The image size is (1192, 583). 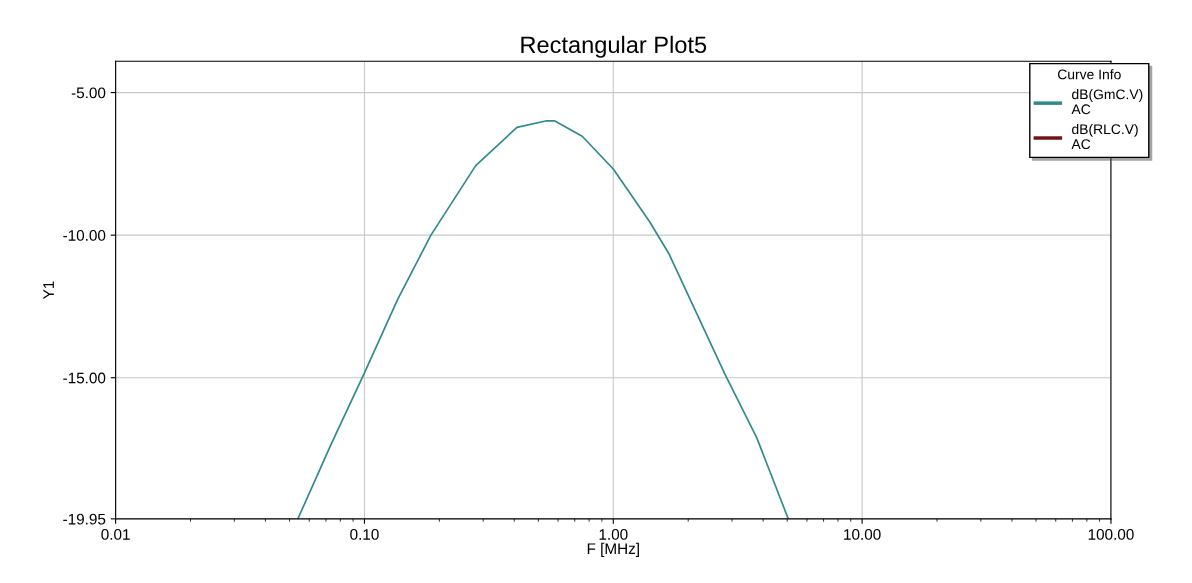 I want to click on y-tick-label: -15.00, so click(x=84, y=378).